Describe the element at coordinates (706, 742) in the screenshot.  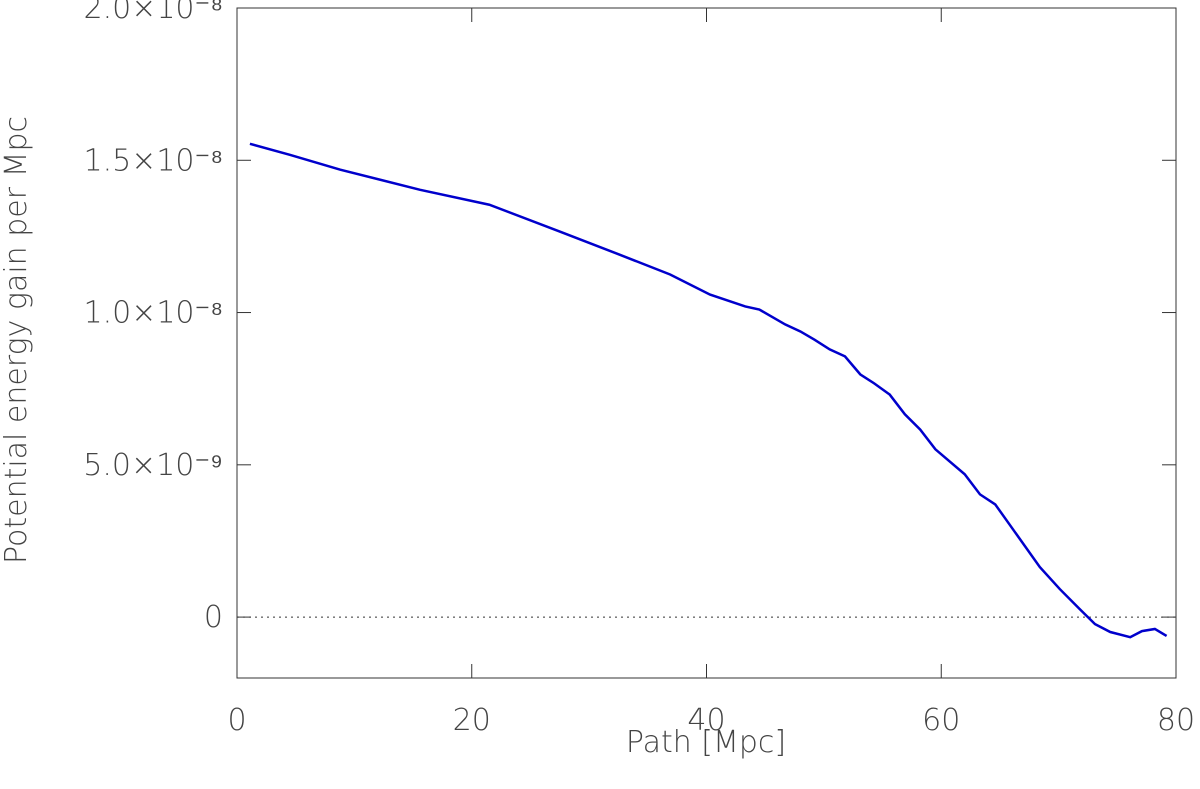
I see `x-axis-label: Path [Mpc]` at that location.